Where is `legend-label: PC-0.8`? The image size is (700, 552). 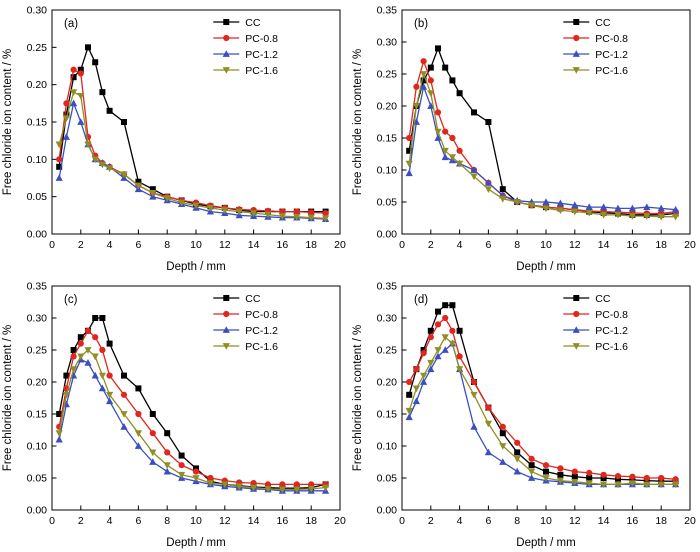 legend-label: PC-0.8 is located at coordinates (261, 39).